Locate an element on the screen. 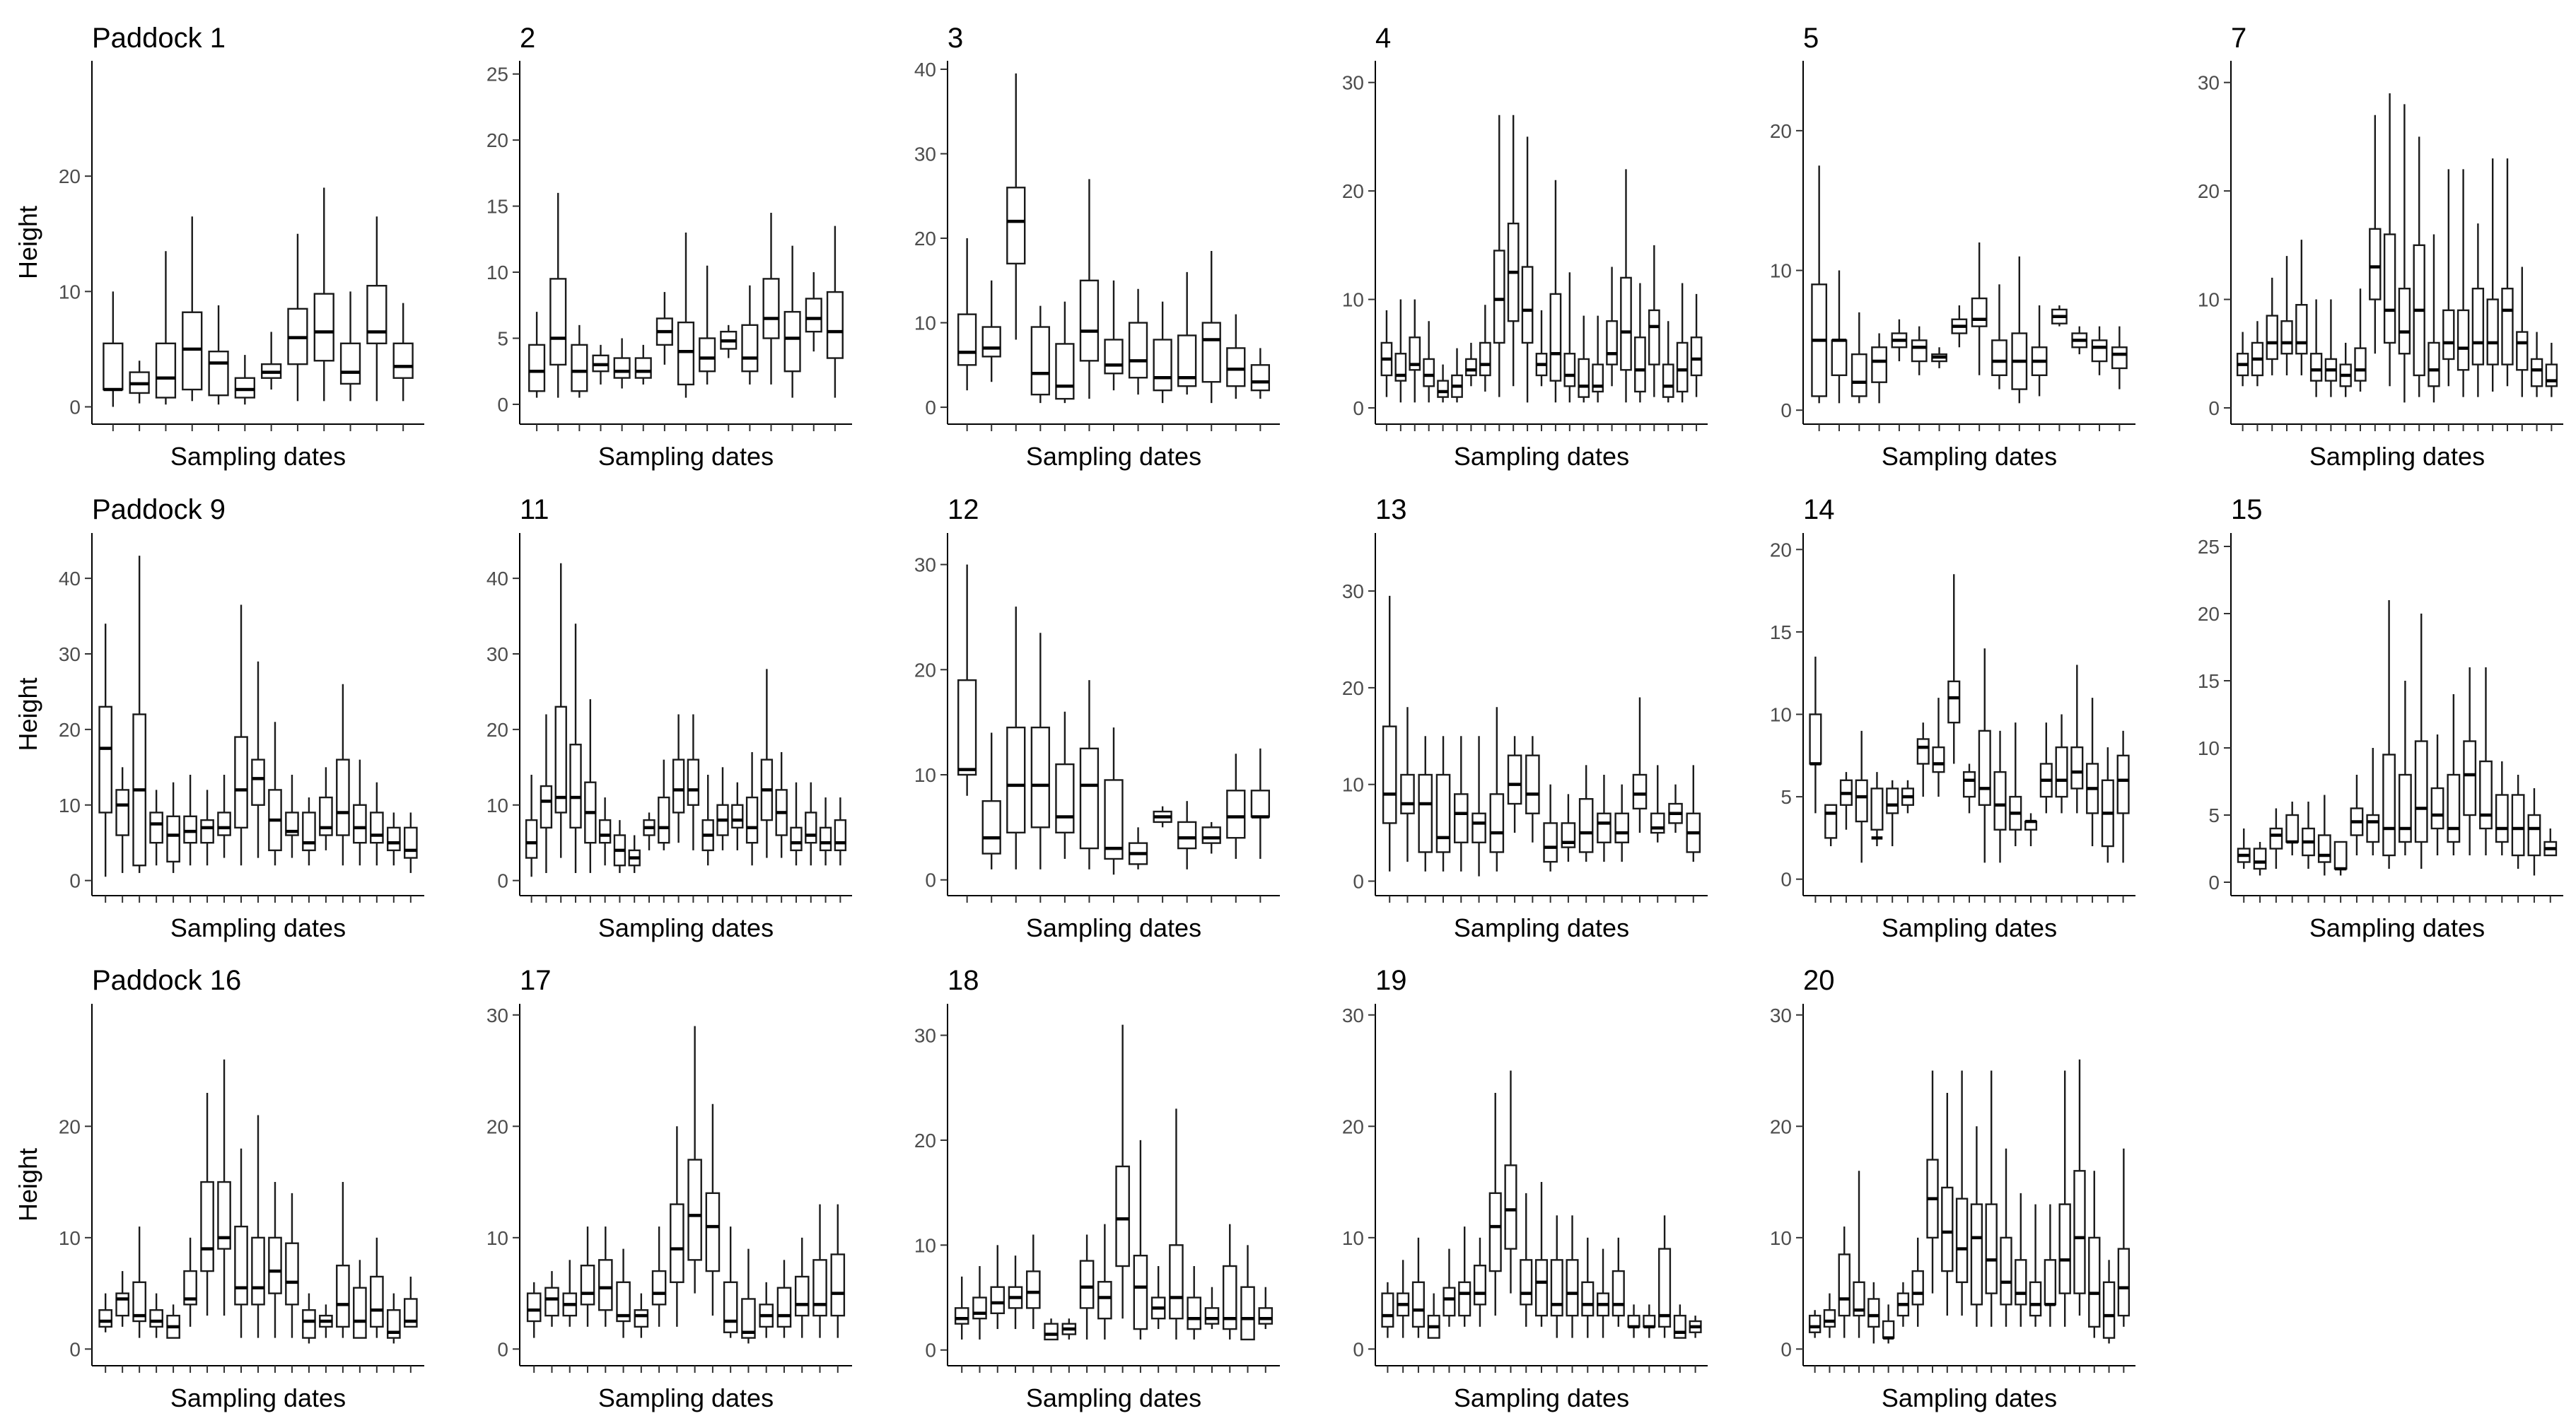  y-axis-title: Height is located at coordinates (27, 242).